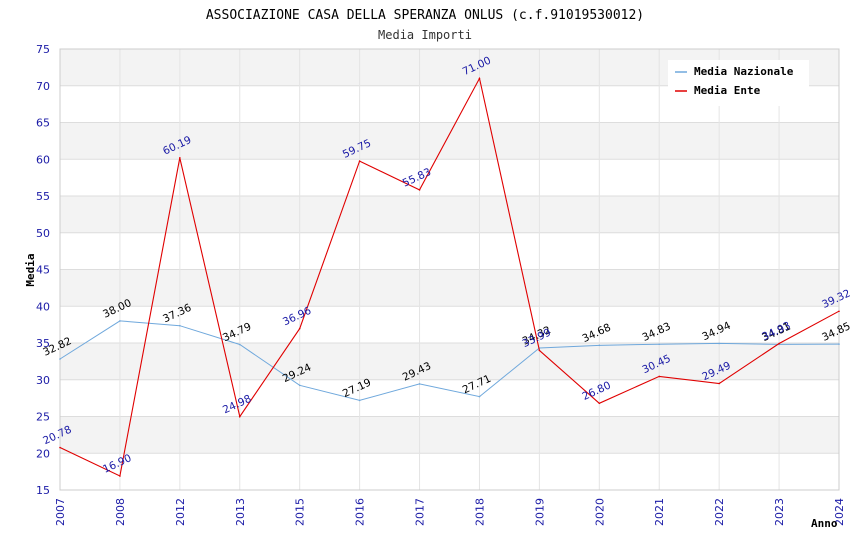  I want to click on x-tick-label: 2015, so click(300, 512).